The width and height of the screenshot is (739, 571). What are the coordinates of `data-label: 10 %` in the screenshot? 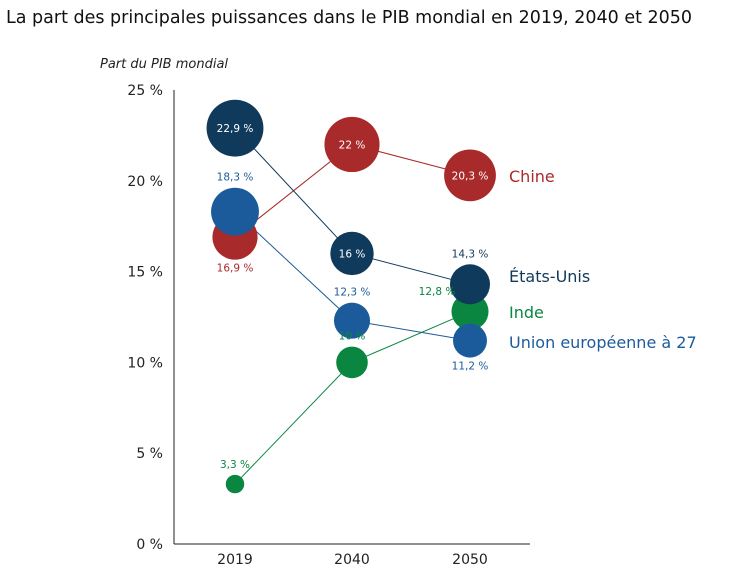 It's located at (352, 337).